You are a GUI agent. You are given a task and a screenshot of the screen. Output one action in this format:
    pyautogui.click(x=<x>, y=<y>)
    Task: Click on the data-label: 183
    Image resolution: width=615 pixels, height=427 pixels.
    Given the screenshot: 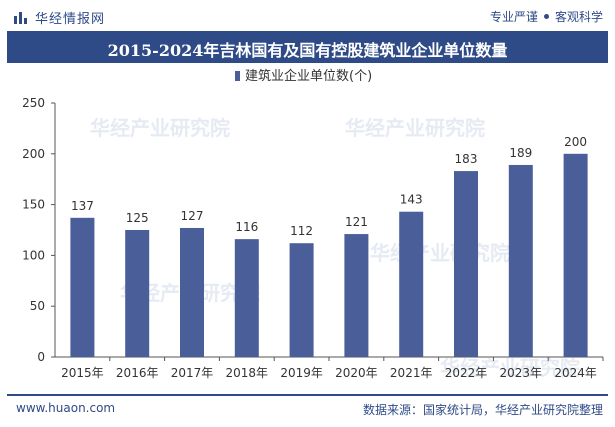 What is the action you would take?
    pyautogui.click(x=466, y=159)
    